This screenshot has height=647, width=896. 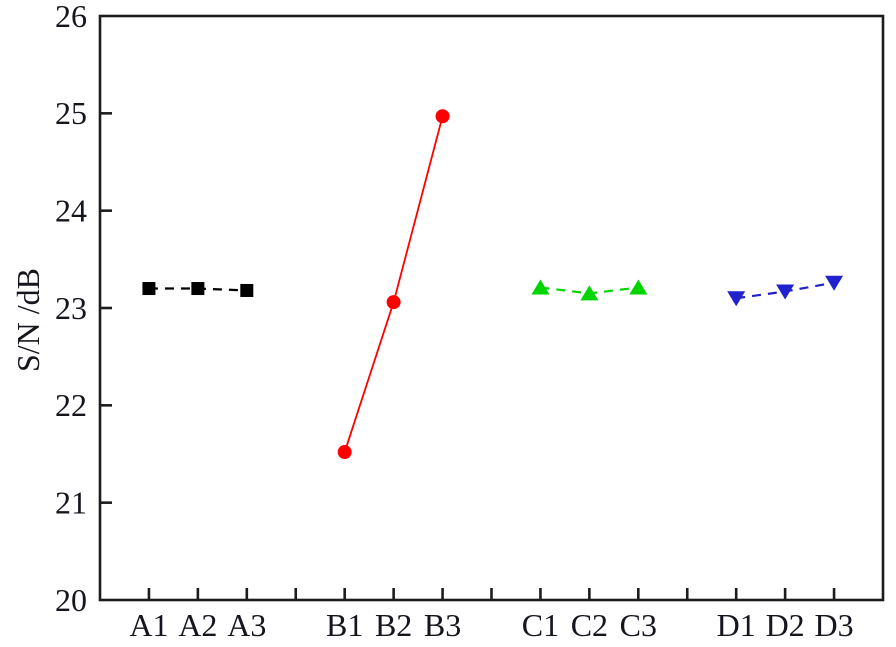 I want to click on data-point-d1, so click(x=736, y=299).